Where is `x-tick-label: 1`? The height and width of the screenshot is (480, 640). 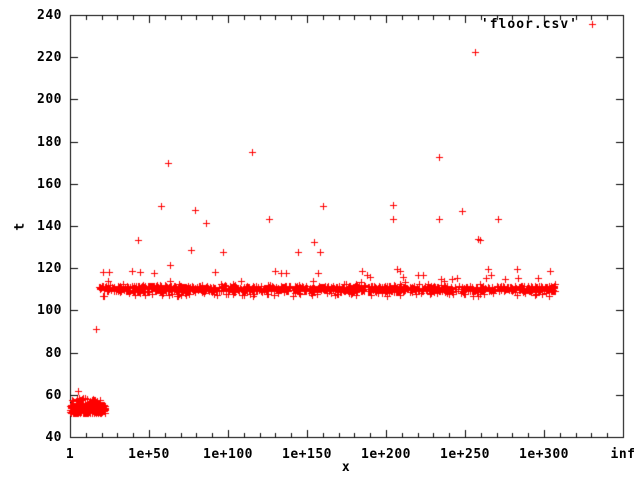 x-tick-label: 1 is located at coordinates (70, 454).